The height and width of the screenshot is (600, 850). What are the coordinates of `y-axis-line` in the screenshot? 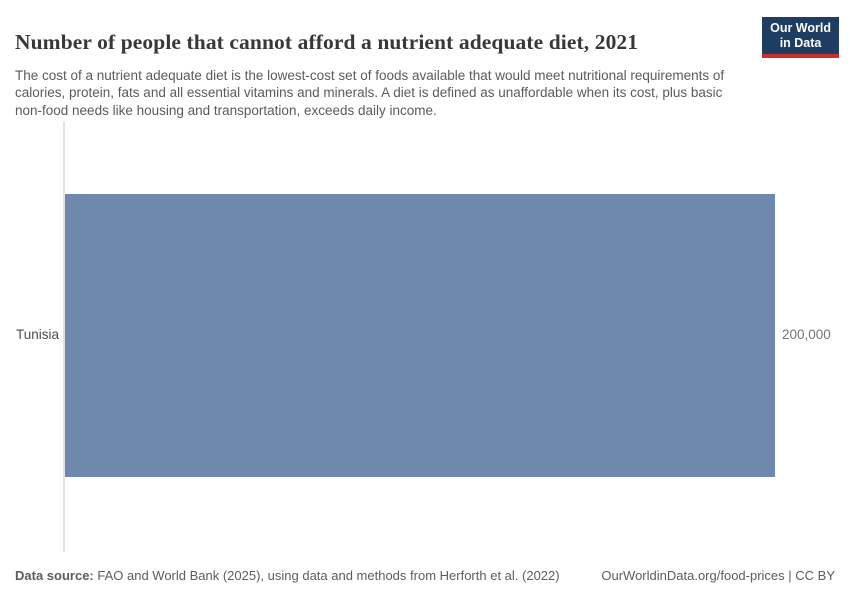 It's located at (64, 336).